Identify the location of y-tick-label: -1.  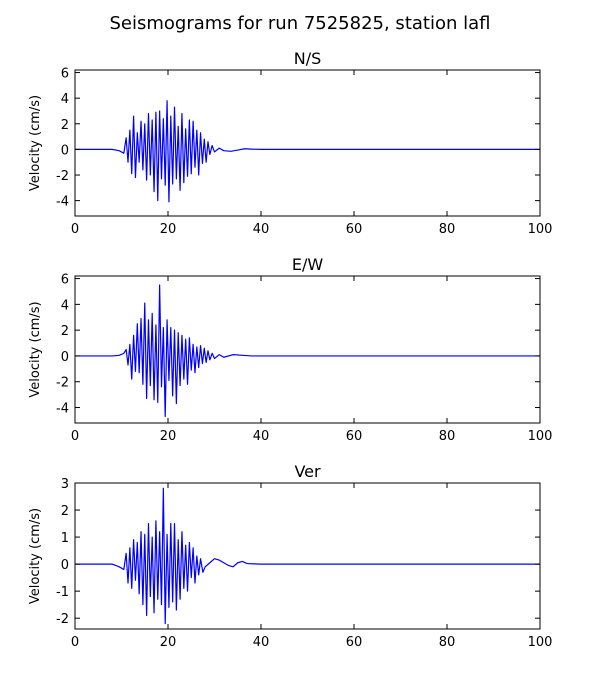
(62, 592).